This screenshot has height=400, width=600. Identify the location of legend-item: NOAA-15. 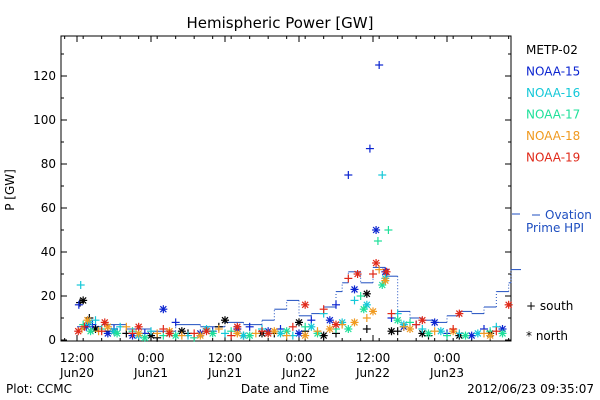
(553, 72).